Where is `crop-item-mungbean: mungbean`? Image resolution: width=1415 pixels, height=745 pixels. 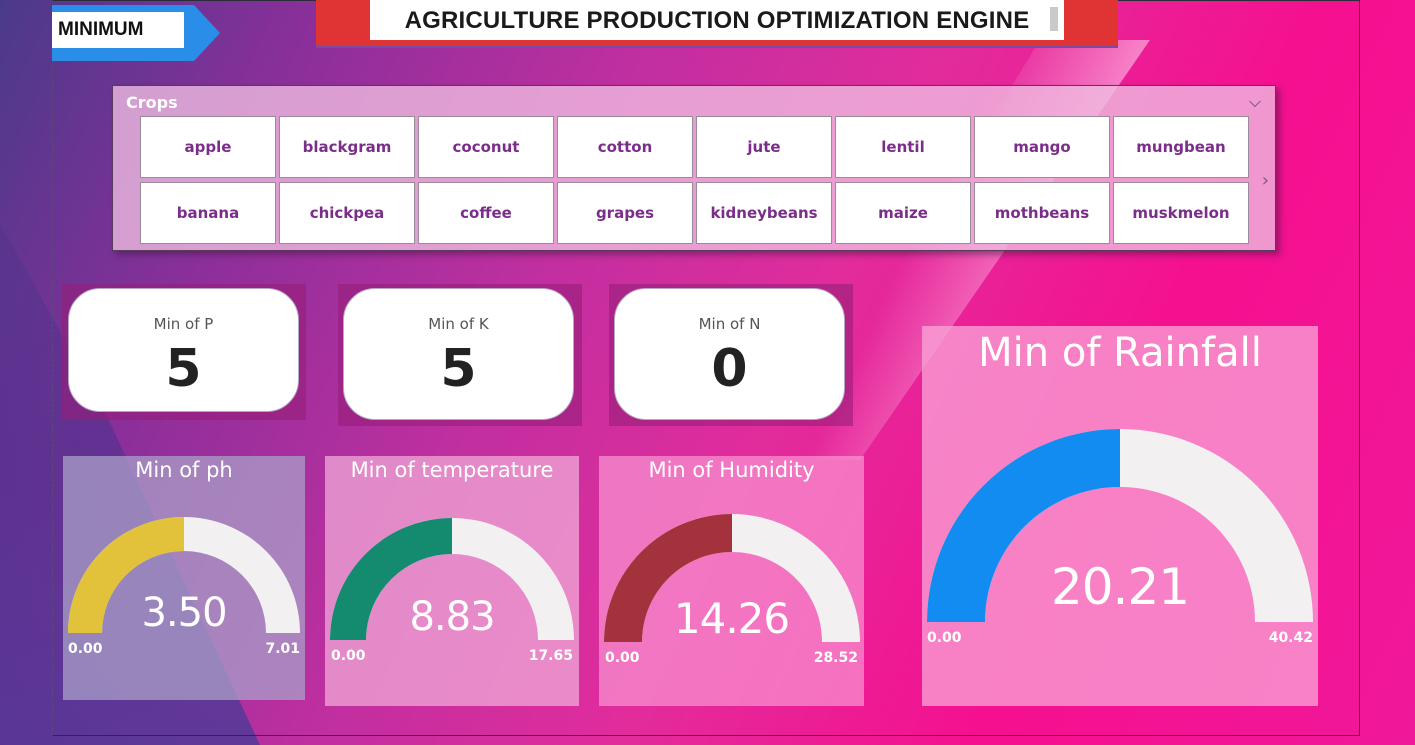
crop-item-mungbean: mungbean is located at coordinates (1181, 147).